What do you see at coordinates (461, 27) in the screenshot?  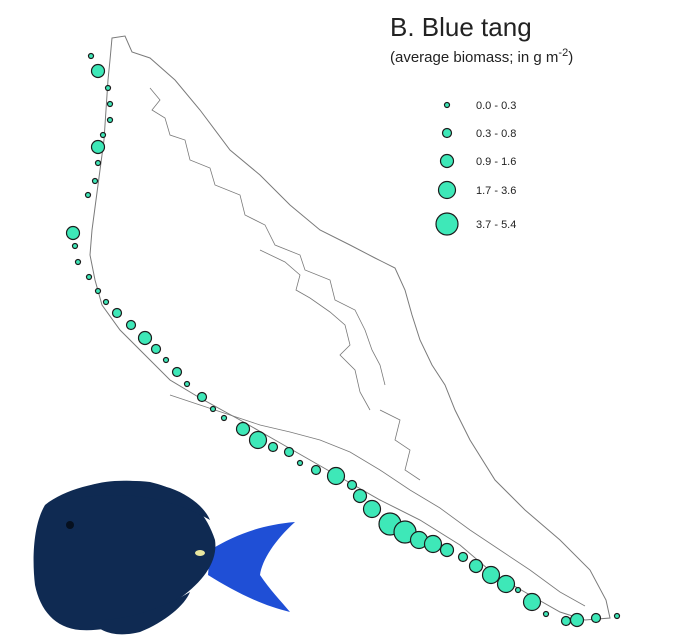 I see `map-title: B. Blue tang` at bounding box center [461, 27].